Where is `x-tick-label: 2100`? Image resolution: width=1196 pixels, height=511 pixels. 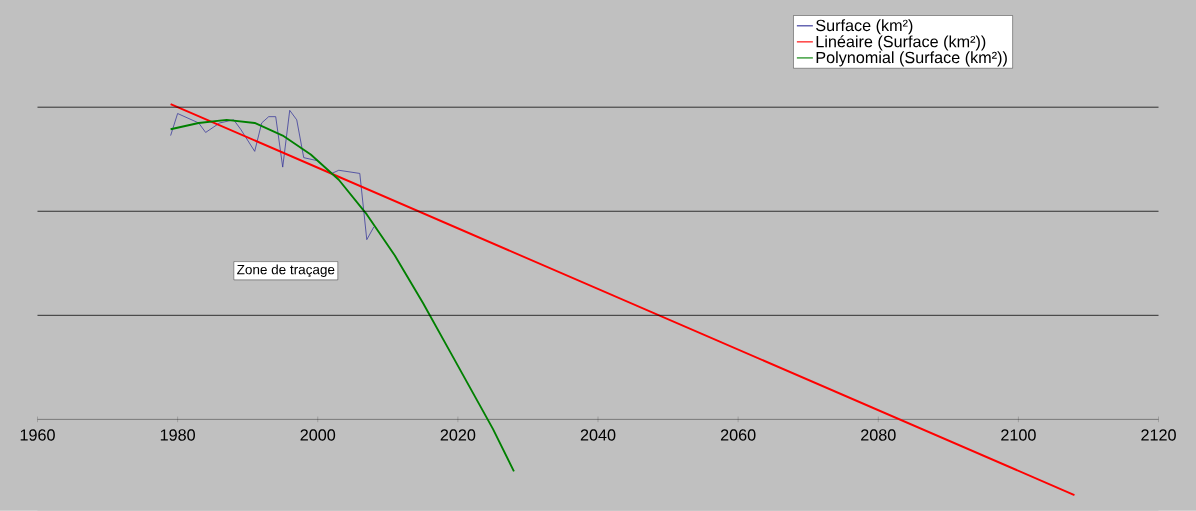
x-tick-label: 2100 is located at coordinates (1018, 435).